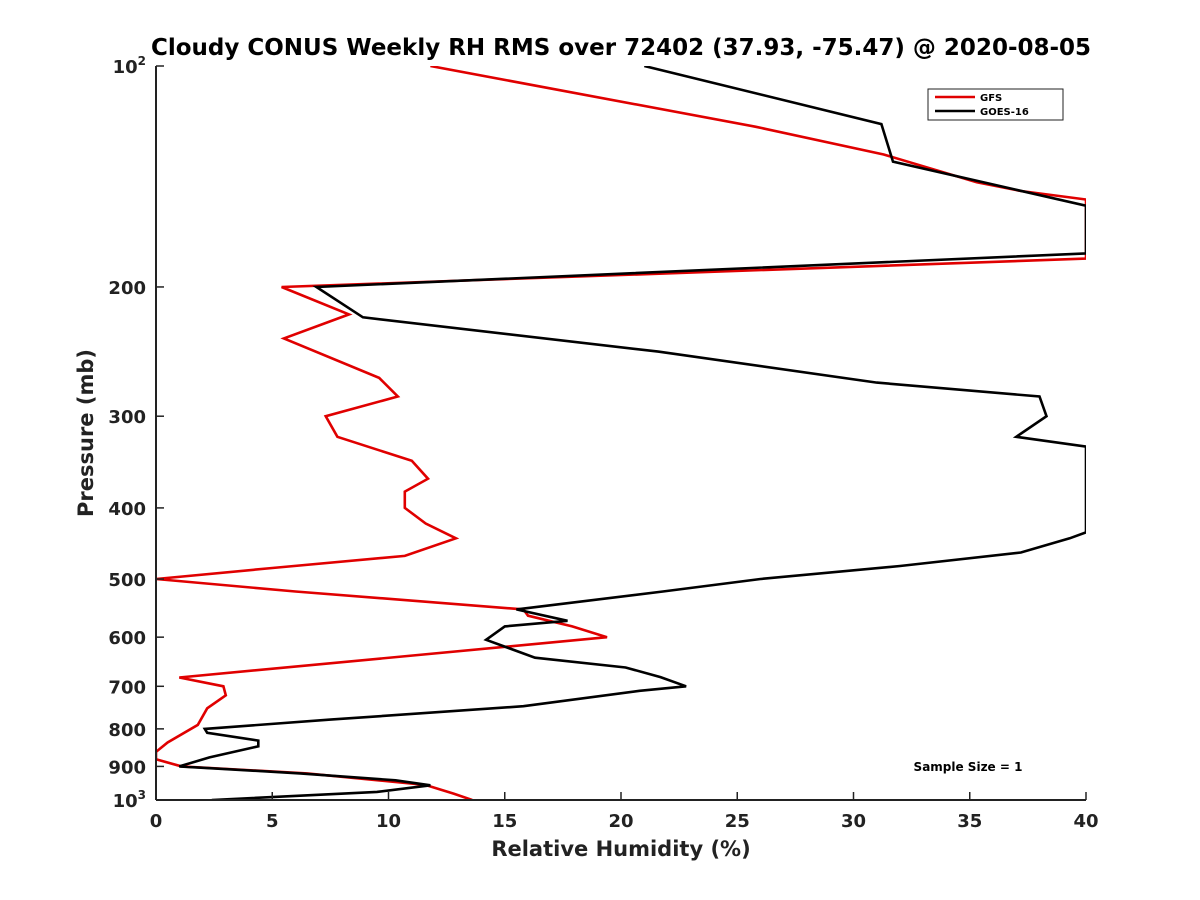 The width and height of the screenshot is (1200, 900). I want to click on x-ticks: 0 5 10 15 20 25 30 35 40, so click(624, 812).